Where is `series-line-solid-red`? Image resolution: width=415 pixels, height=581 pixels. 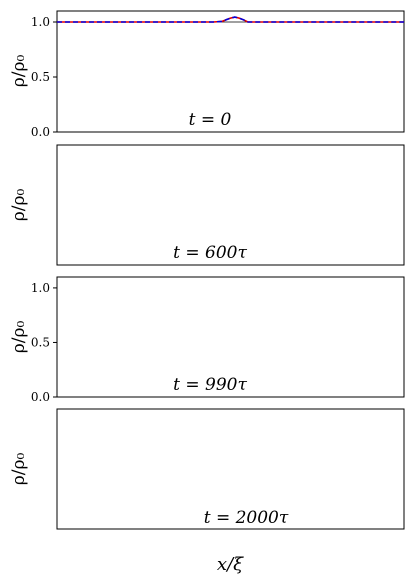 series-line-solid-red is located at coordinates (230, 297).